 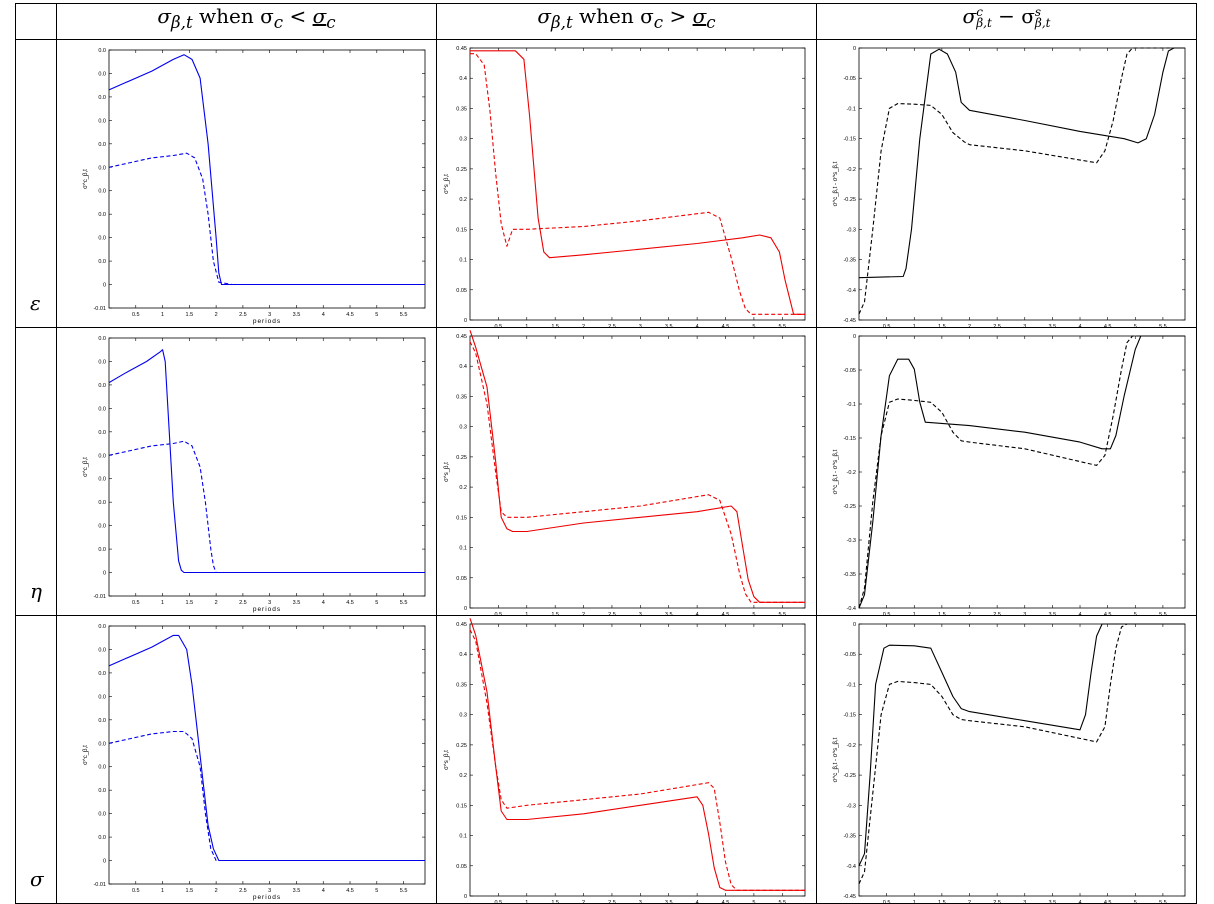 I want to click on col3-sup2: s, so click(x=1038, y=11).